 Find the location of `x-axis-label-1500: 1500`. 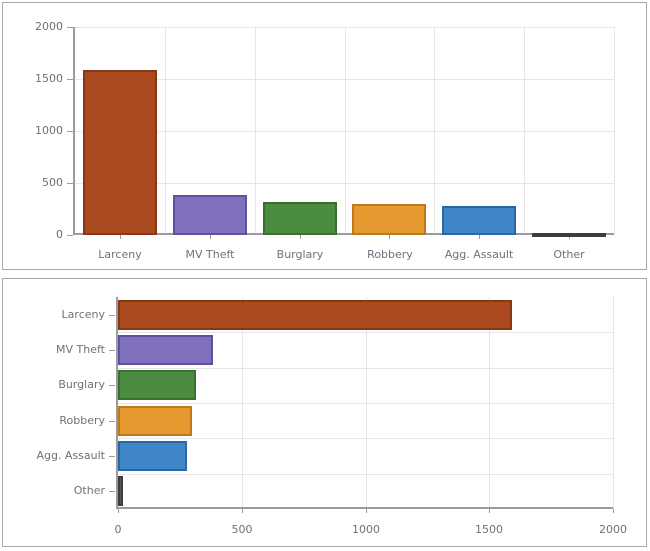

x-axis-label-1500: 1500 is located at coordinates (489, 529).